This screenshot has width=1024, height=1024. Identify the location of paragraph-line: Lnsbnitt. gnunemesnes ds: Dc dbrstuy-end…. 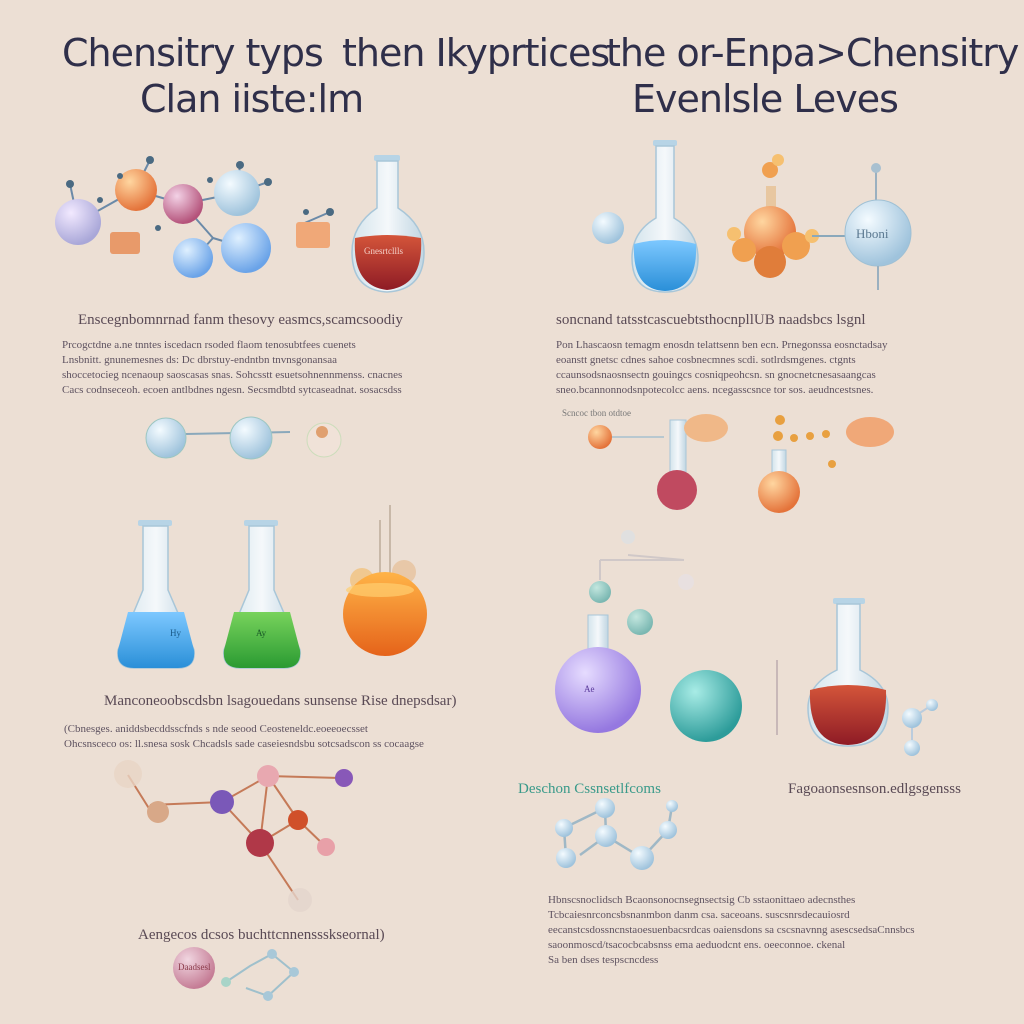
(199, 360).